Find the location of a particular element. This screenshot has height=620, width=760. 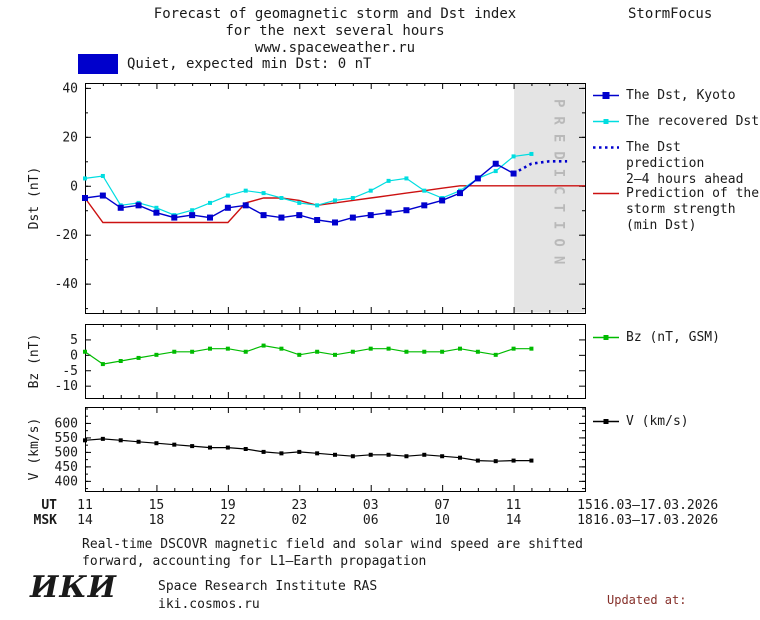

axis-row-label: MSK is located at coordinates (46, 520).